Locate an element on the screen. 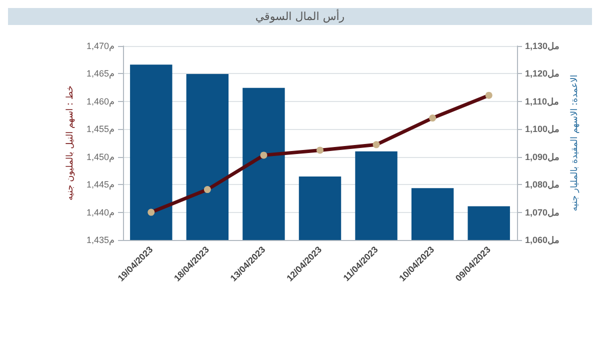 The image size is (600, 338). y2-tick-label: 1,100مل is located at coordinates (542, 129).